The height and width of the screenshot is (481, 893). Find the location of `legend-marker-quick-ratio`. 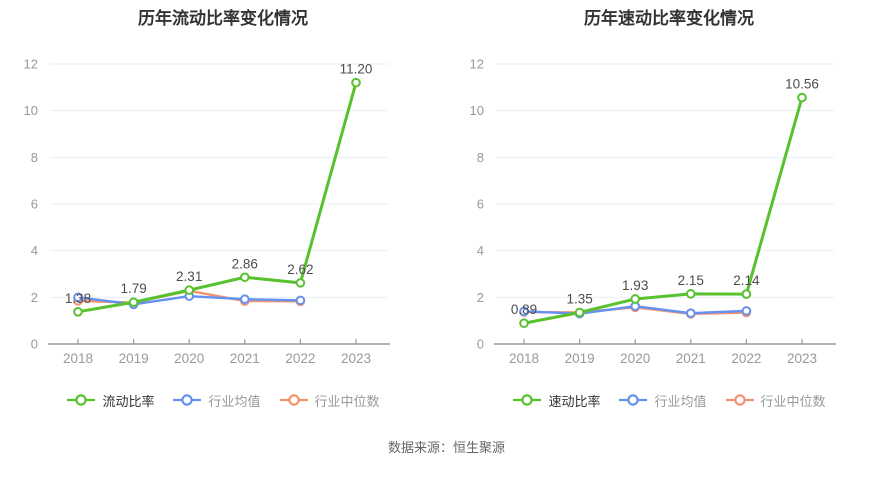

legend-marker-quick-ratio is located at coordinates (527, 400).